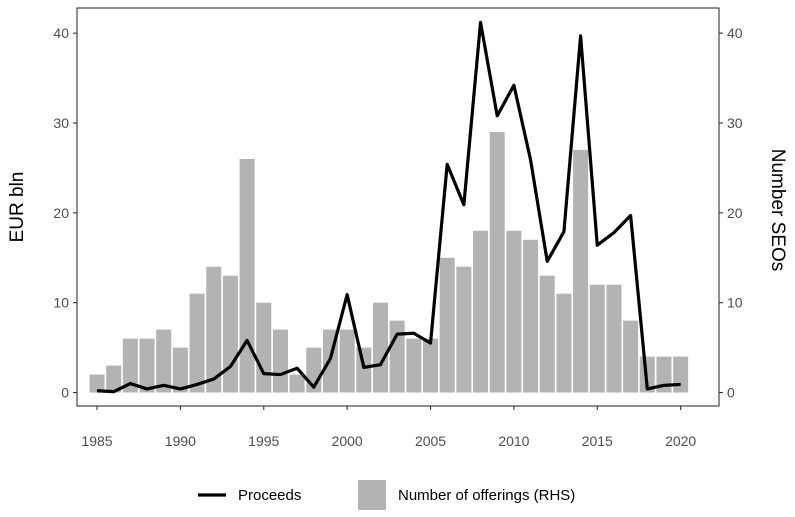  I want to click on legend-offerings-label: Number of offerings (RHS), so click(486, 495).